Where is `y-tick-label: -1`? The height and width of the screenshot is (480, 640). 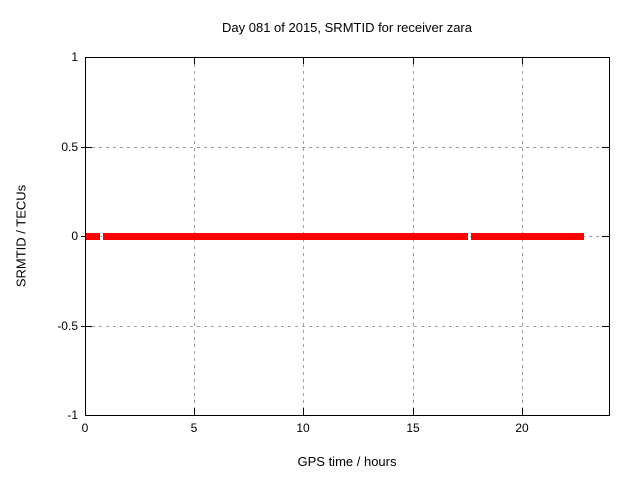
y-tick-label: -1 is located at coordinates (72, 415).